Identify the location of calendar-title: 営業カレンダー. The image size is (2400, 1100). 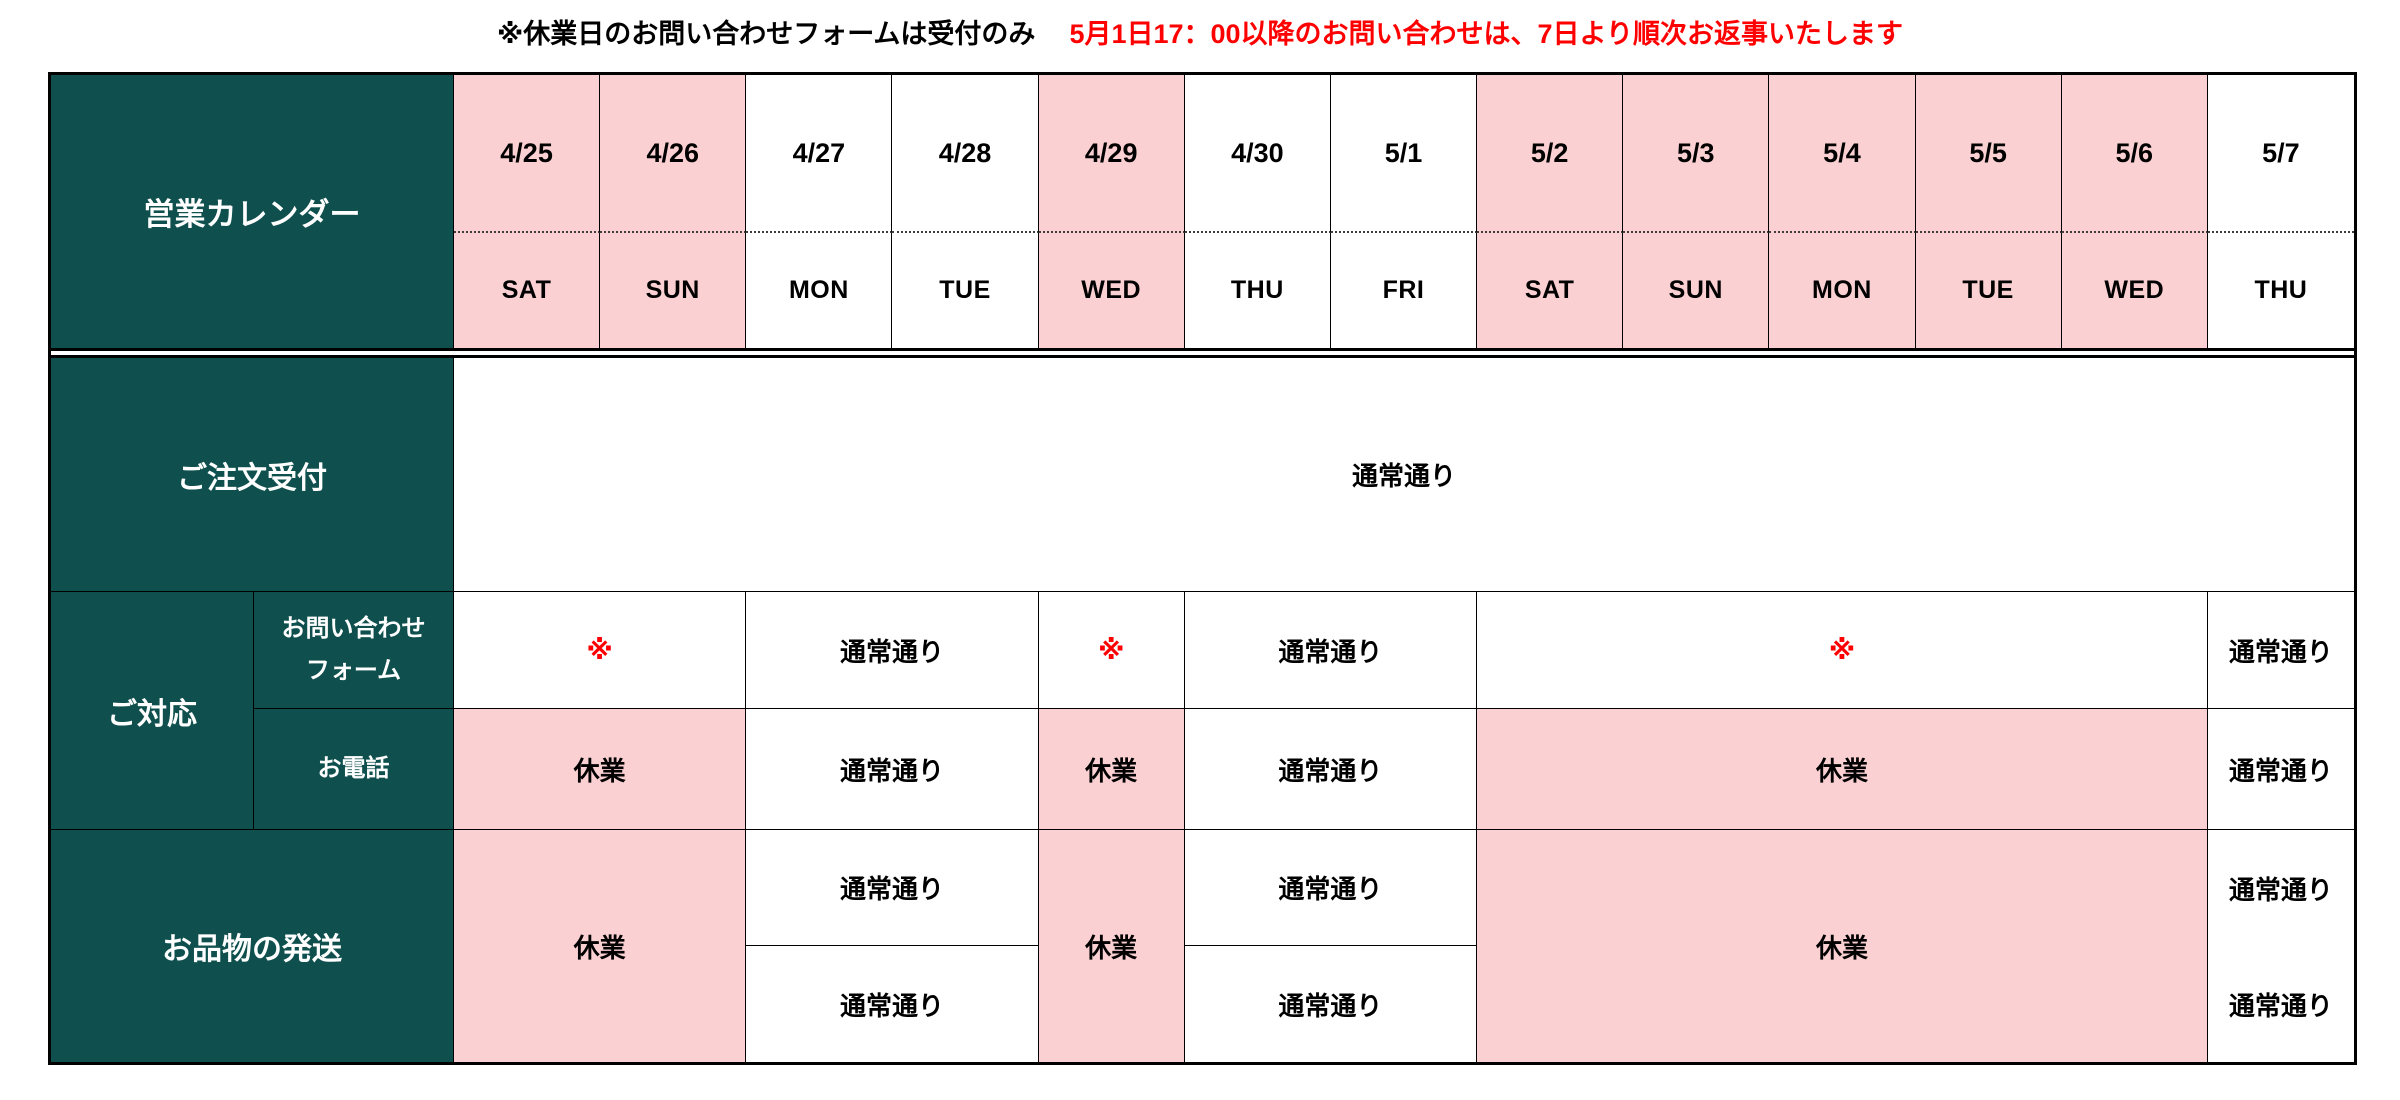
(252, 211).